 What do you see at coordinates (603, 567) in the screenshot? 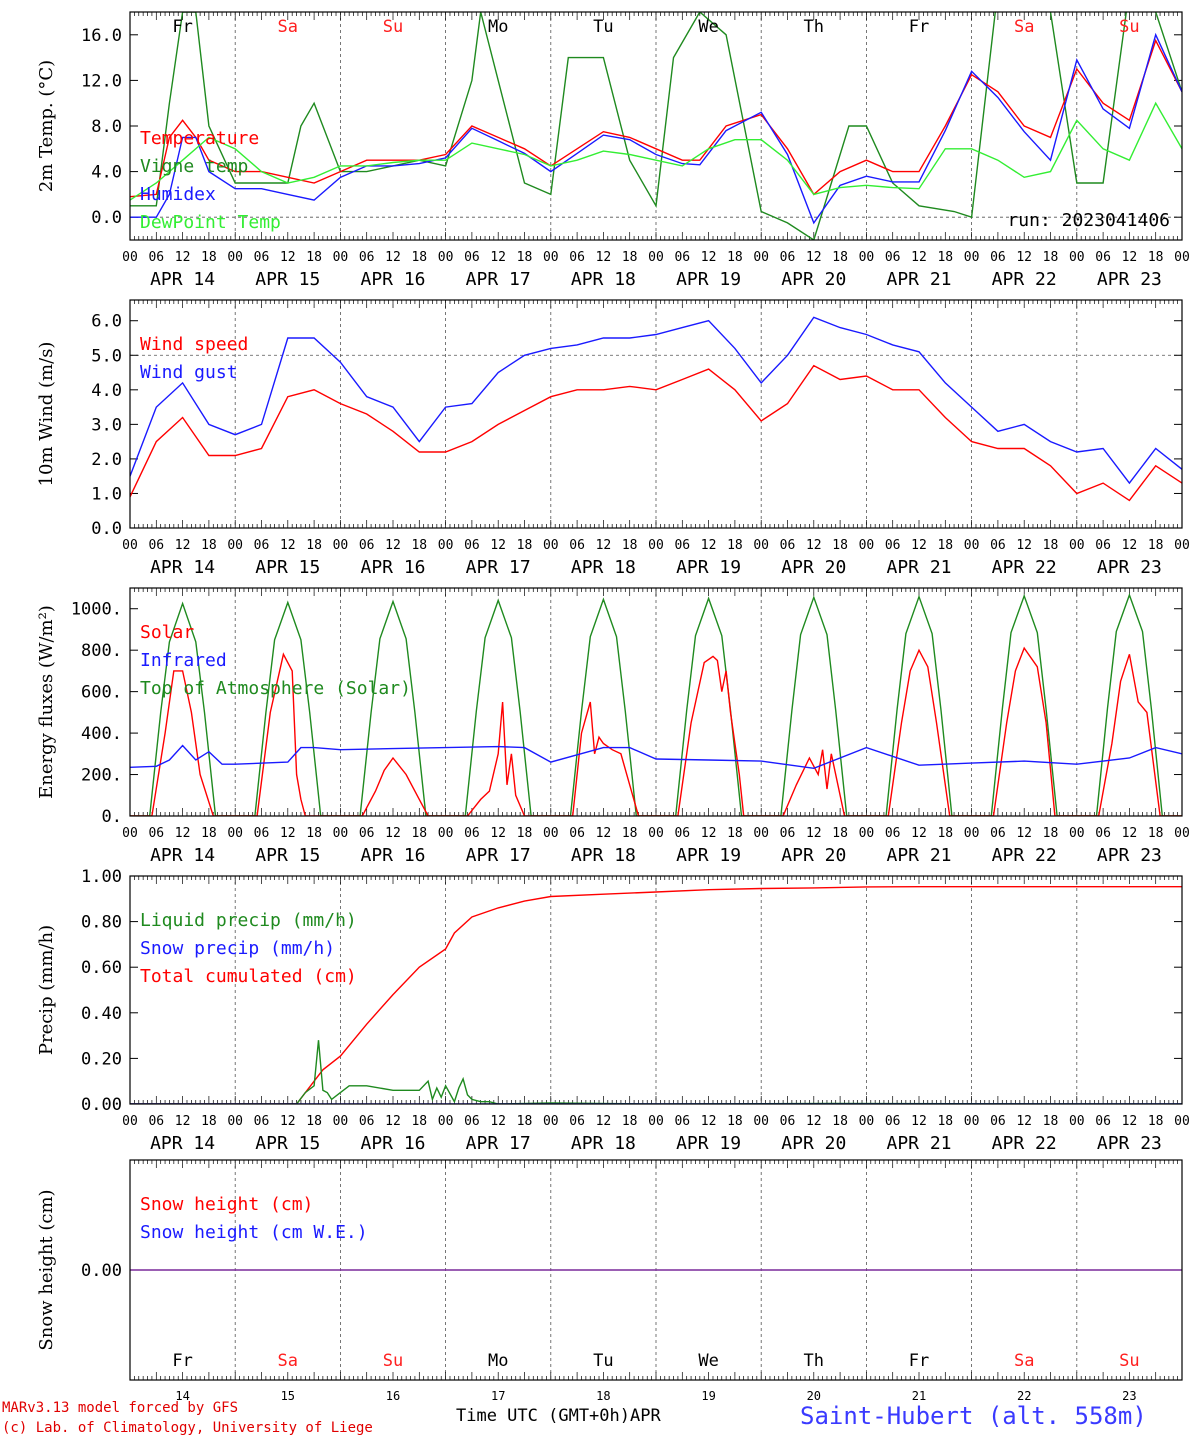
I see `x-day-label: APR 18` at bounding box center [603, 567].